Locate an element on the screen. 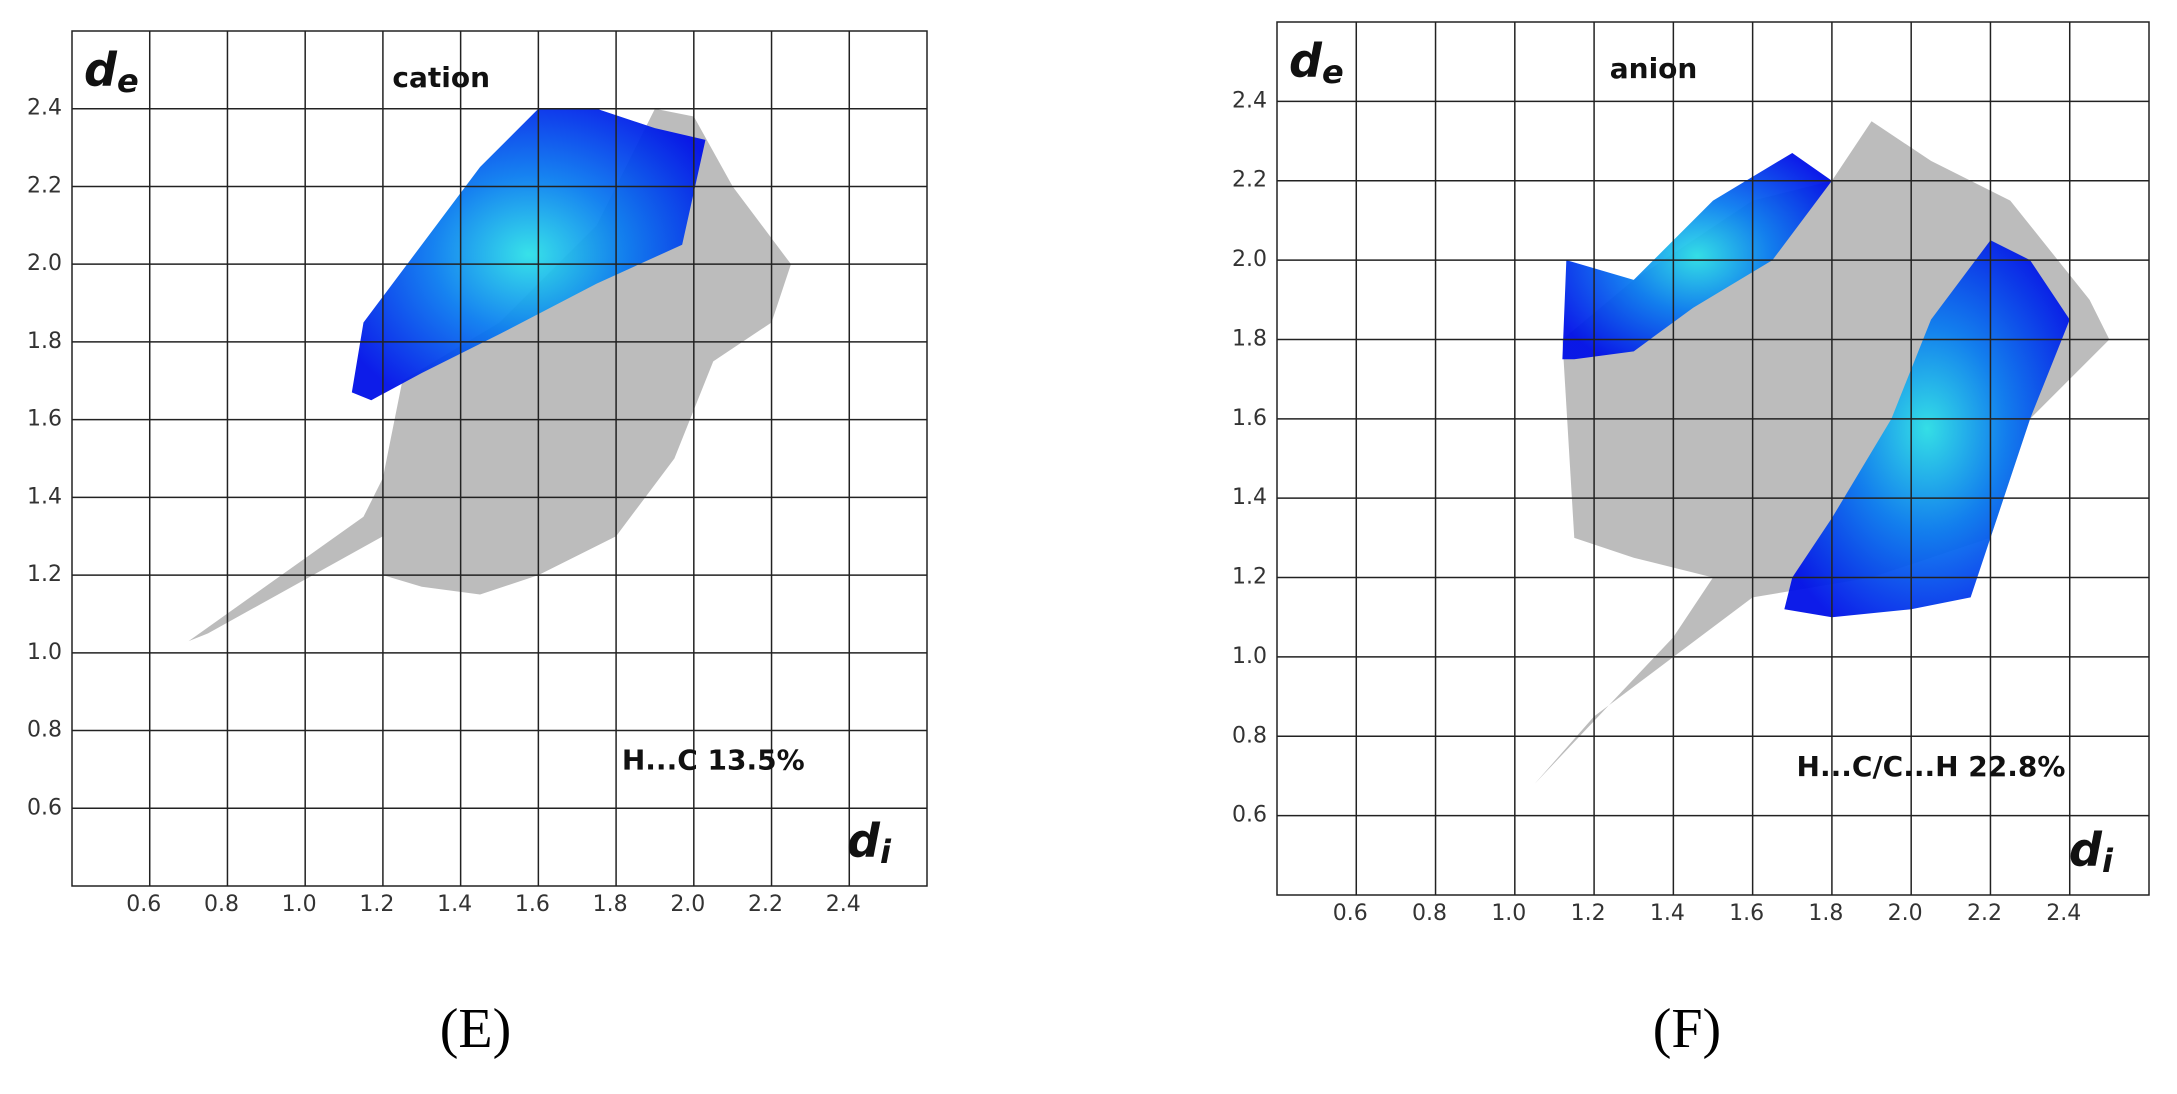 This screenshot has height=1094, width=2177. annotation: anion is located at coordinates (1654, 68).